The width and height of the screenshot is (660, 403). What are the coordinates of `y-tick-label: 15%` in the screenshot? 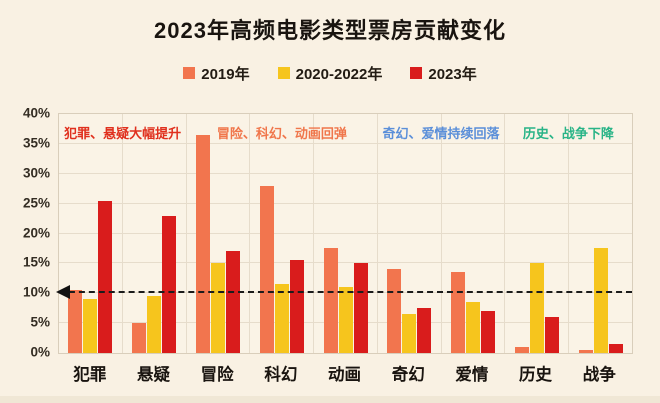 It's located at (36, 262).